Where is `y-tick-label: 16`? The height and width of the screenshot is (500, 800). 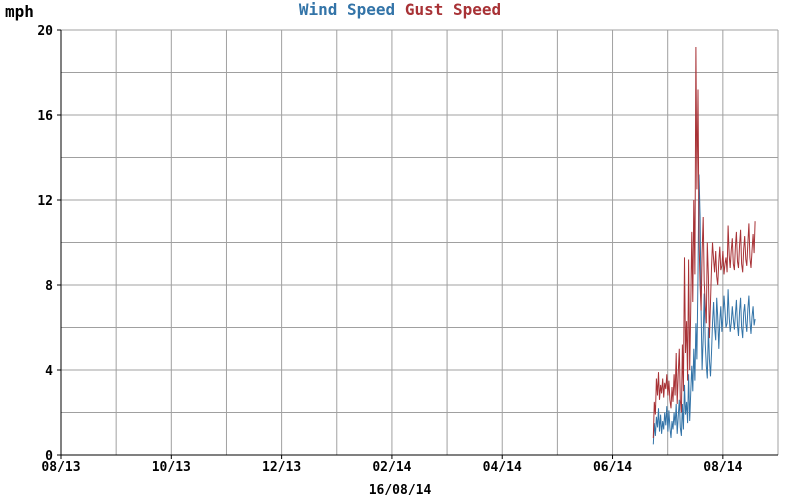 y-tick-label: 16 is located at coordinates (45, 116).